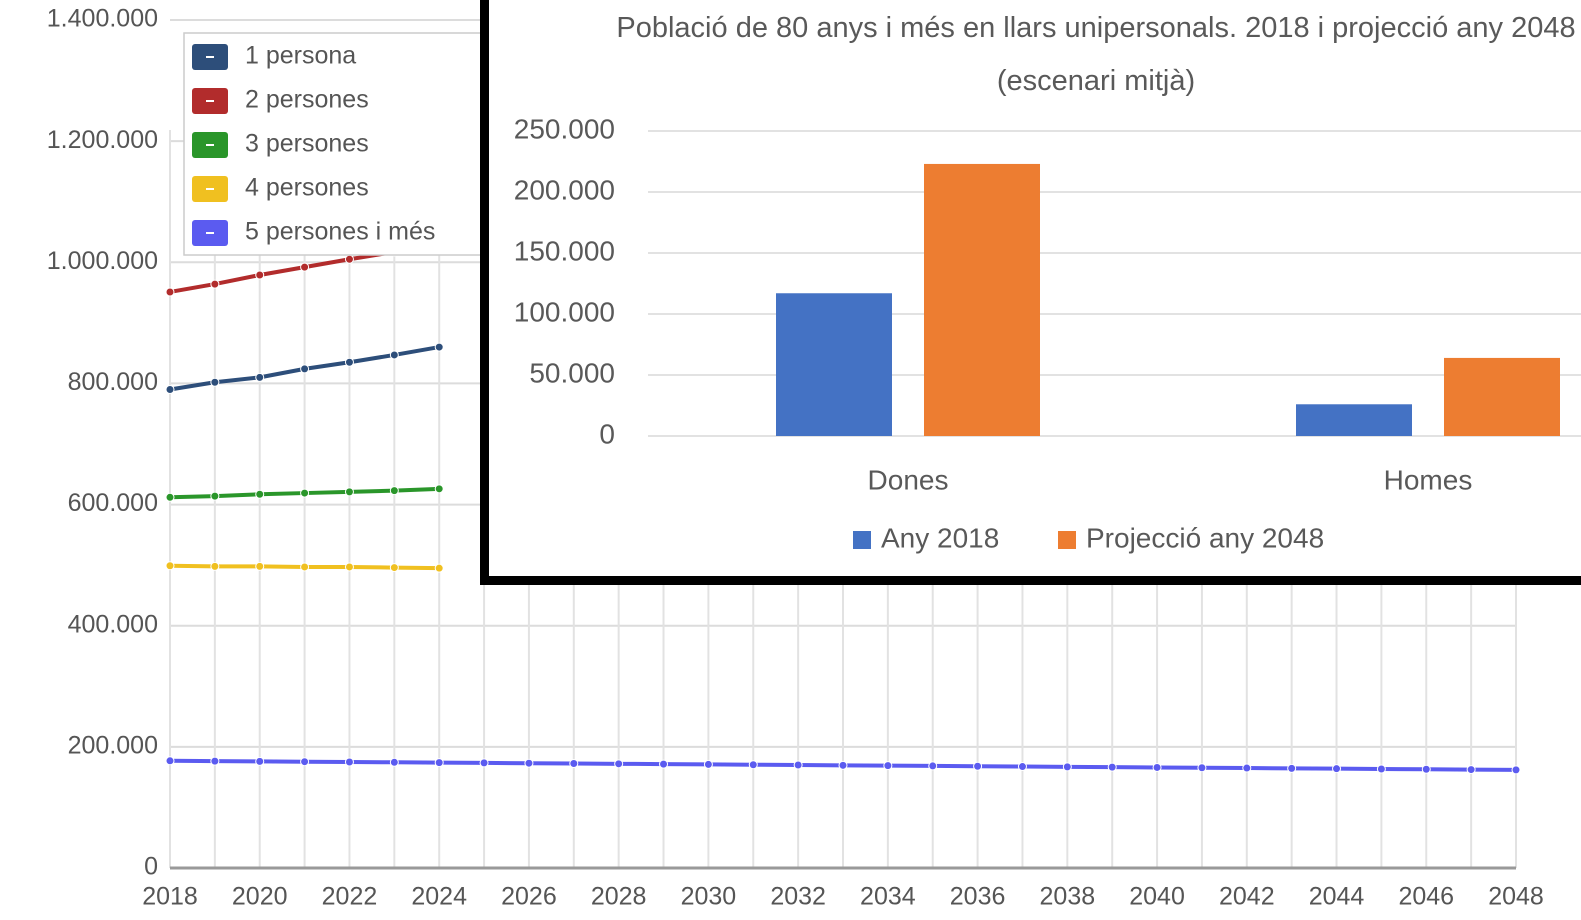  Describe the element at coordinates (170, 897) in the screenshot. I see `x-tick-label: 2018` at that location.